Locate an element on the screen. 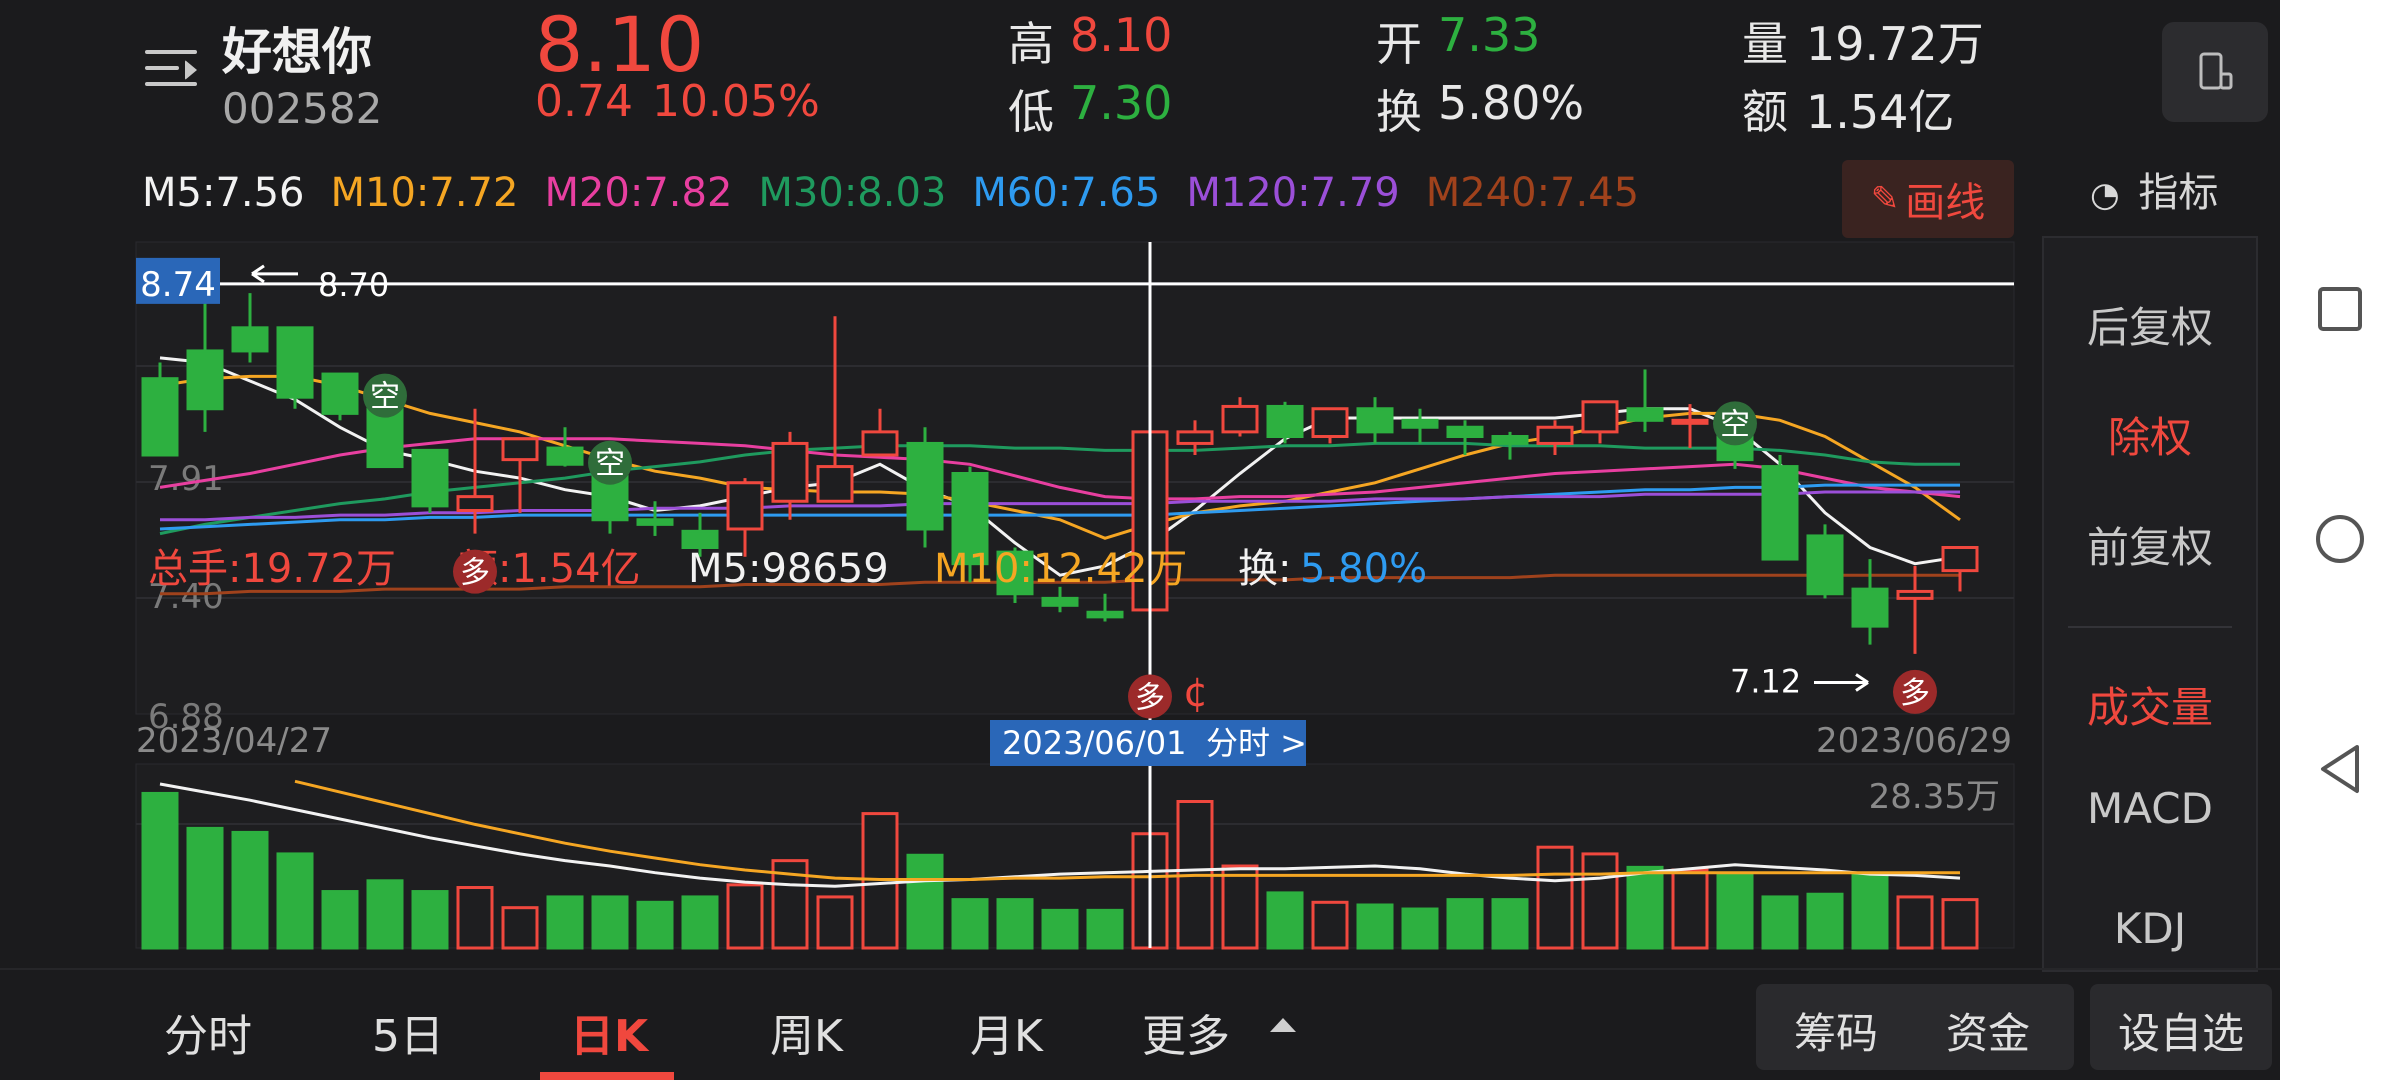 Image resolution: width=2400 pixels, height=1080 pixels. ma-legend-item: M5:7.56 is located at coordinates (223, 193).